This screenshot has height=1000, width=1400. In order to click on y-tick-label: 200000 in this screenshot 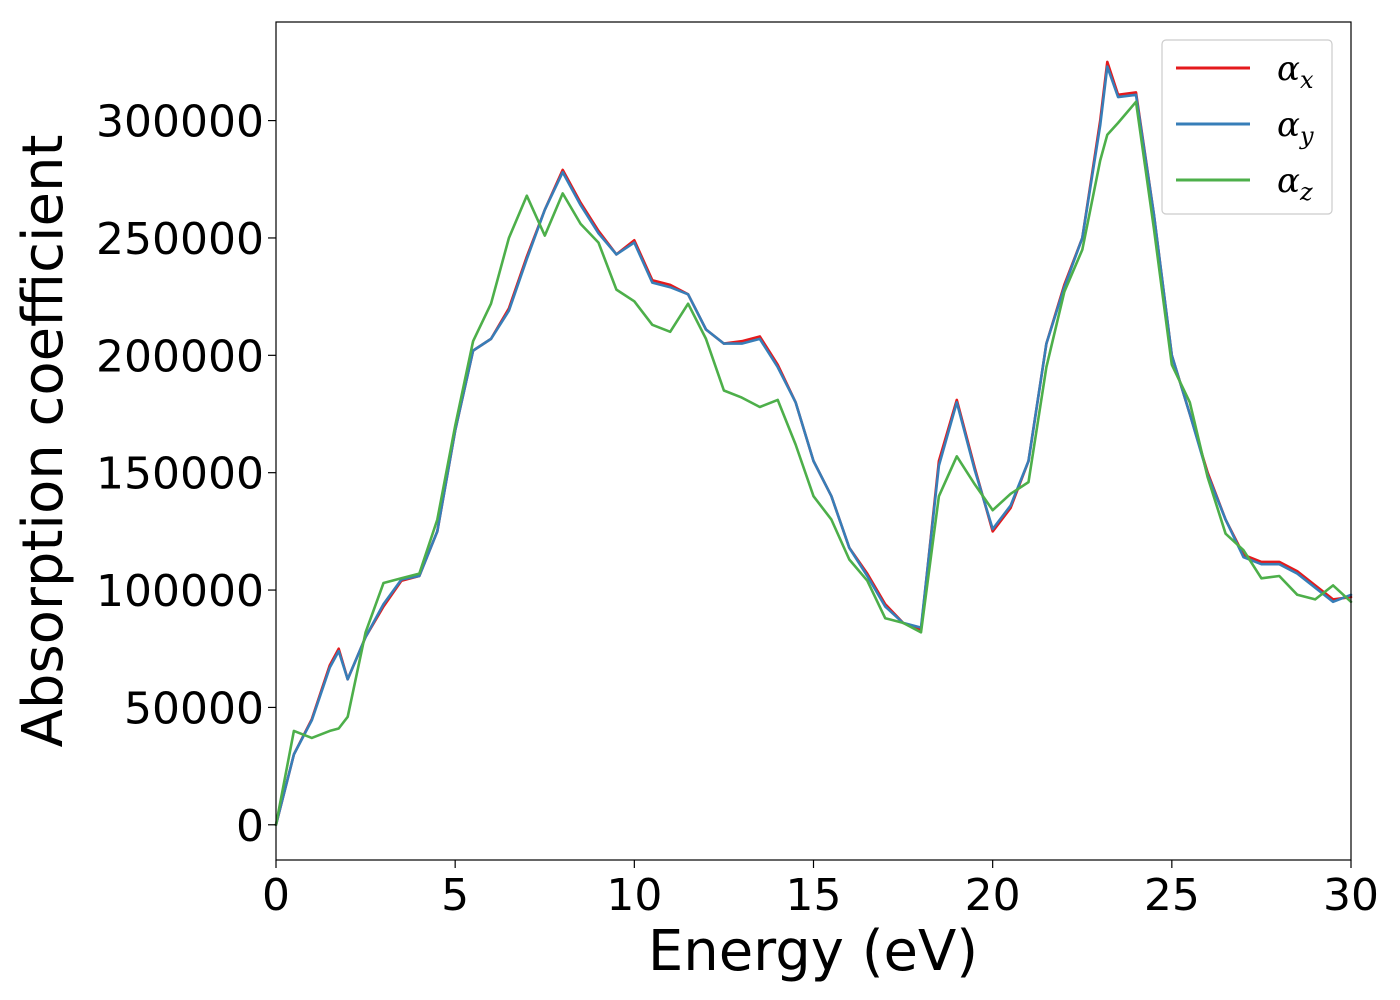, I will do `click(180, 356)`.